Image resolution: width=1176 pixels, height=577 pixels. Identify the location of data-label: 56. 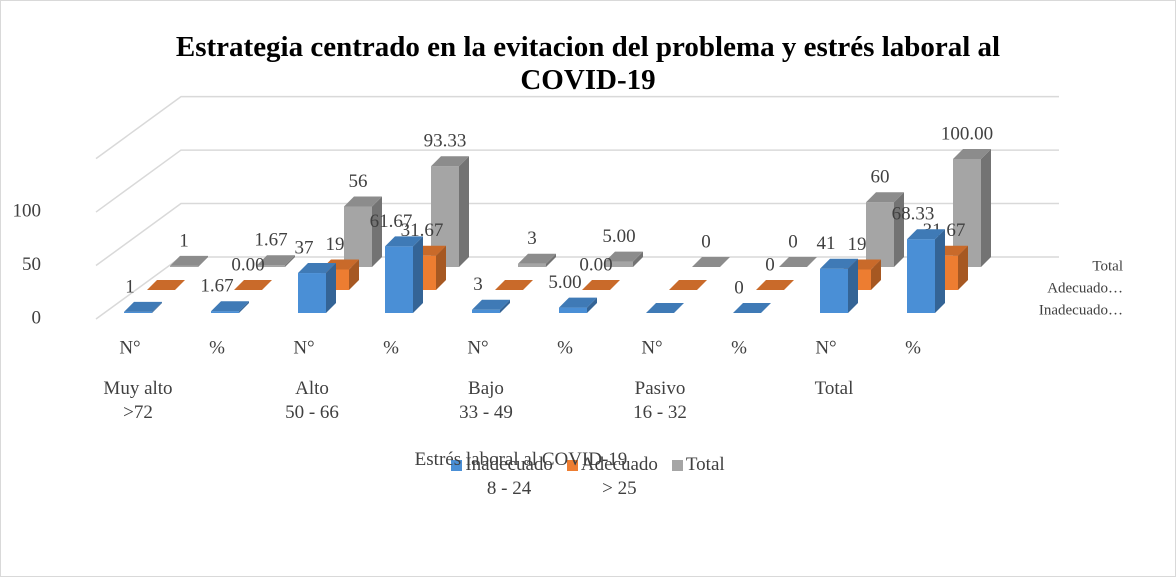
(358, 181).